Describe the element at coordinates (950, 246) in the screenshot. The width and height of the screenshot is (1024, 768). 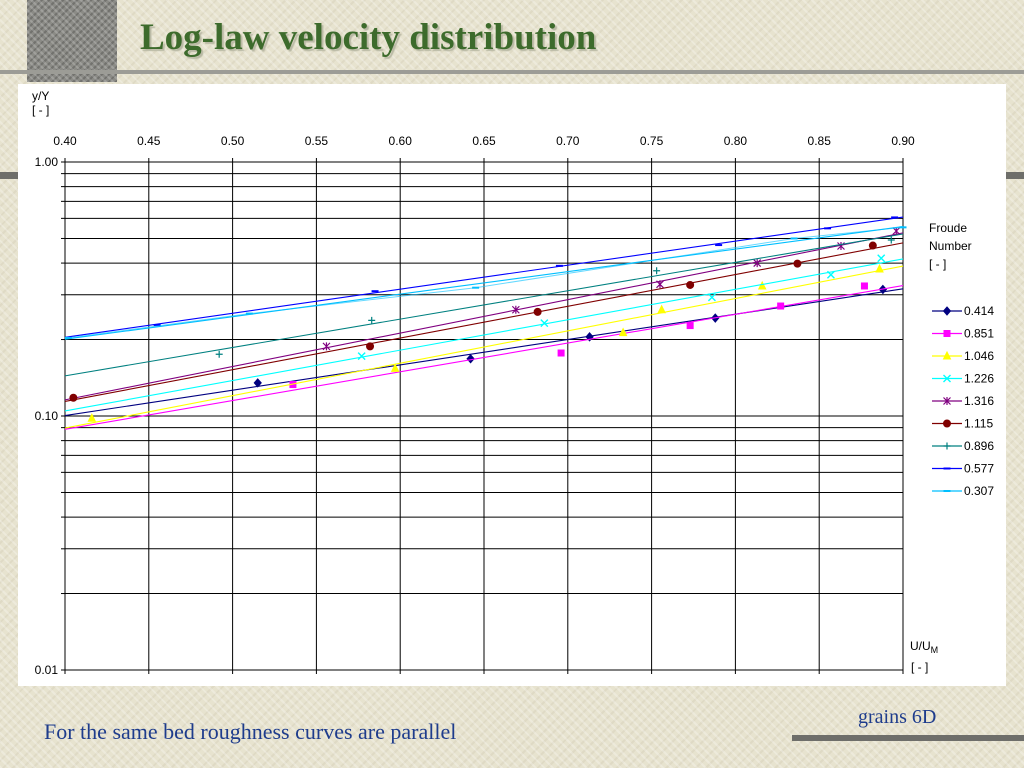
I see `legend-title: Number` at that location.